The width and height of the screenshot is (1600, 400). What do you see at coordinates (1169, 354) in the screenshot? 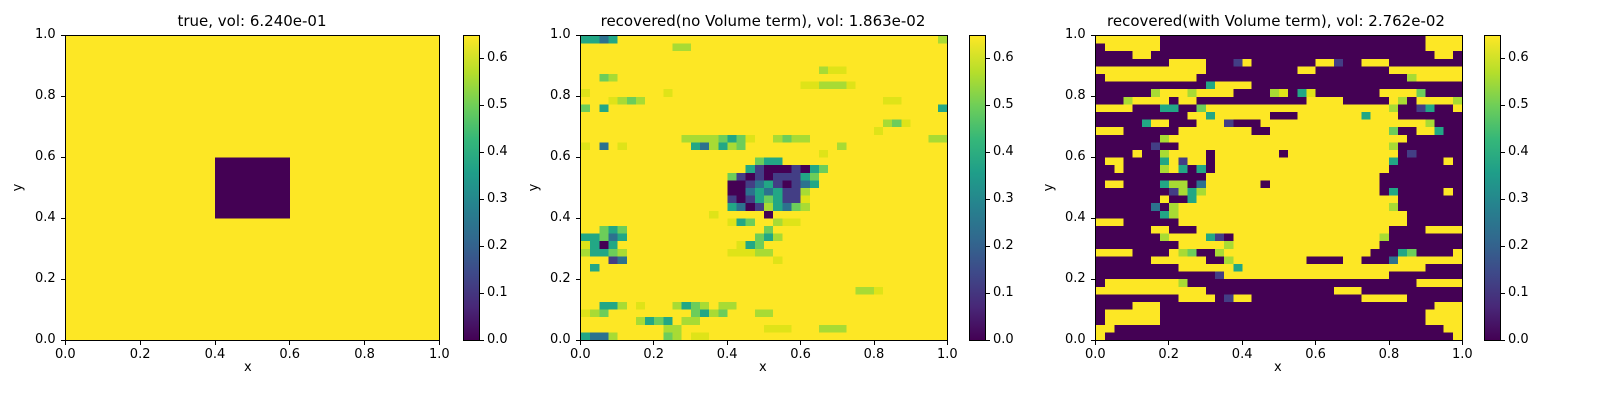
I see `x-tick-label: 0.2` at bounding box center [1169, 354].